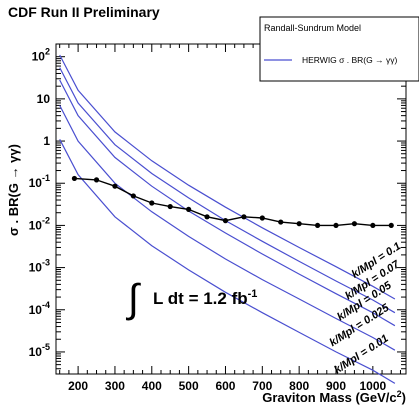 This screenshot has width=419, height=410. I want to click on x-tick-label: 300, so click(115, 386).